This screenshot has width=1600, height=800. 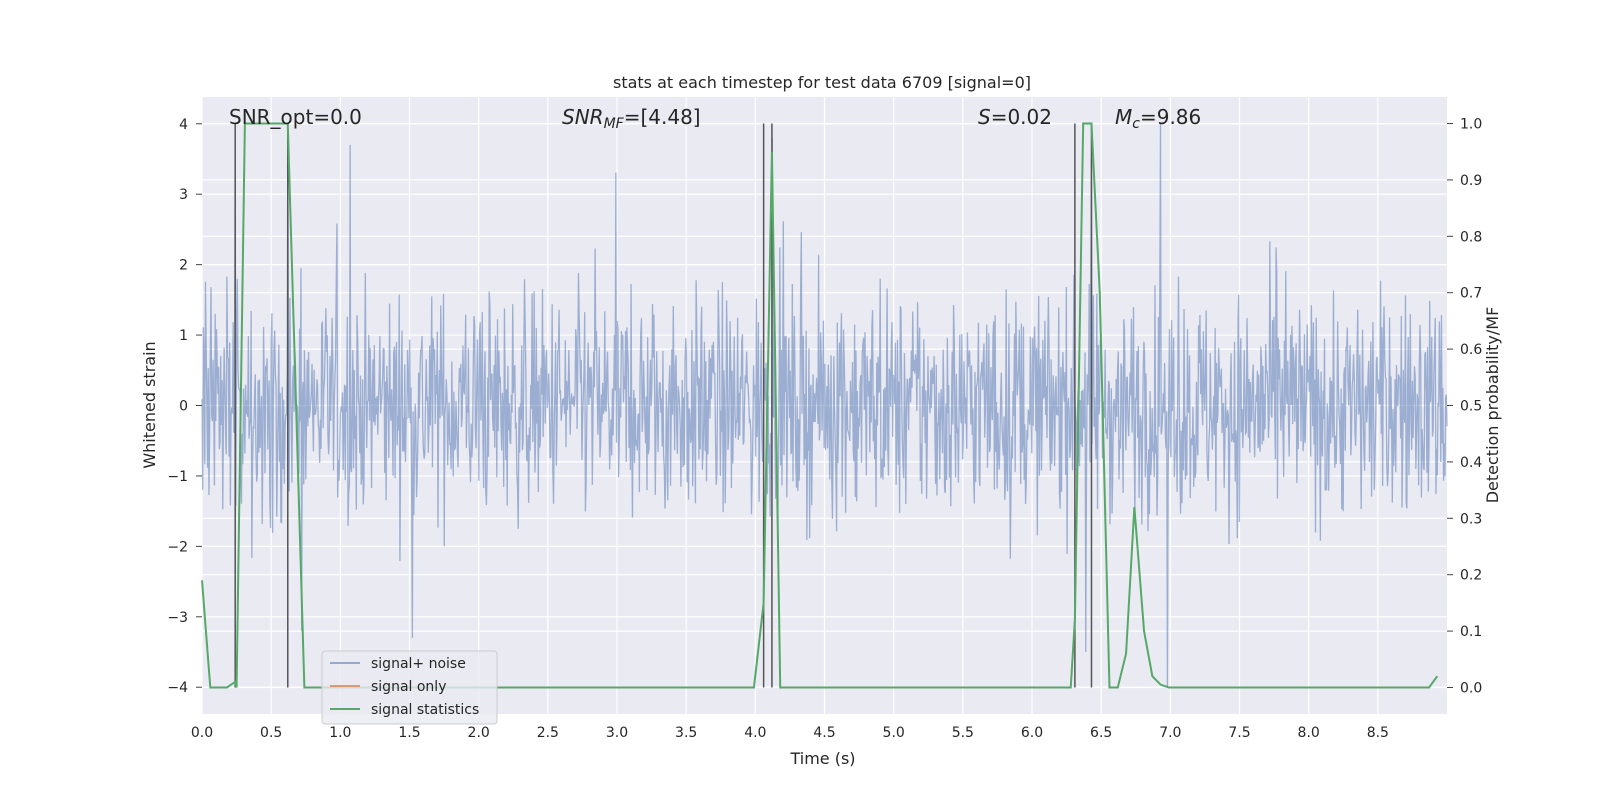 What do you see at coordinates (1101, 733) in the screenshot?
I see `x-tick-label: 6.5` at bounding box center [1101, 733].